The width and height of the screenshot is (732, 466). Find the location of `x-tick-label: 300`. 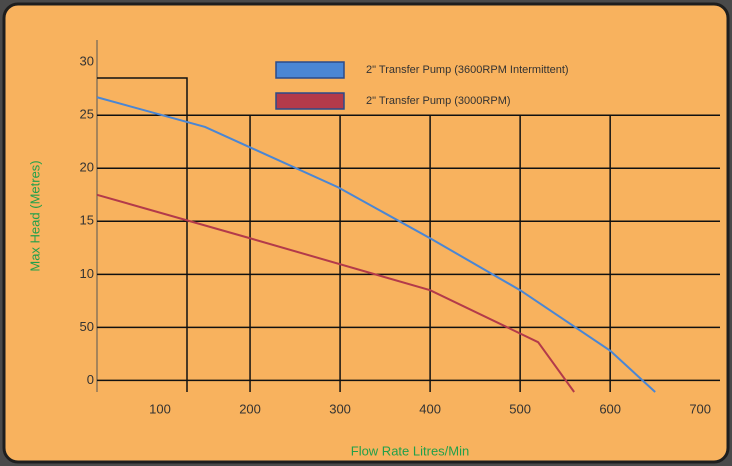

x-tick-label: 300 is located at coordinates (340, 408).